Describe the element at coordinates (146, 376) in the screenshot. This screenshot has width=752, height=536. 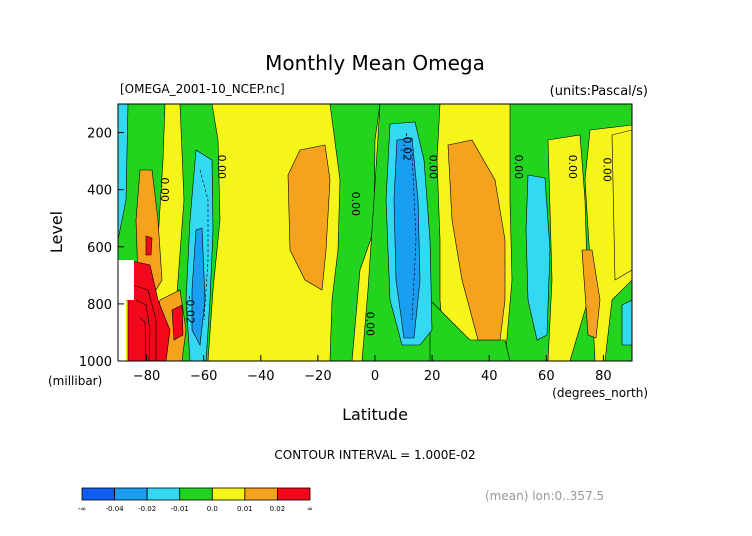
I see `x-tick-label: −80` at that location.